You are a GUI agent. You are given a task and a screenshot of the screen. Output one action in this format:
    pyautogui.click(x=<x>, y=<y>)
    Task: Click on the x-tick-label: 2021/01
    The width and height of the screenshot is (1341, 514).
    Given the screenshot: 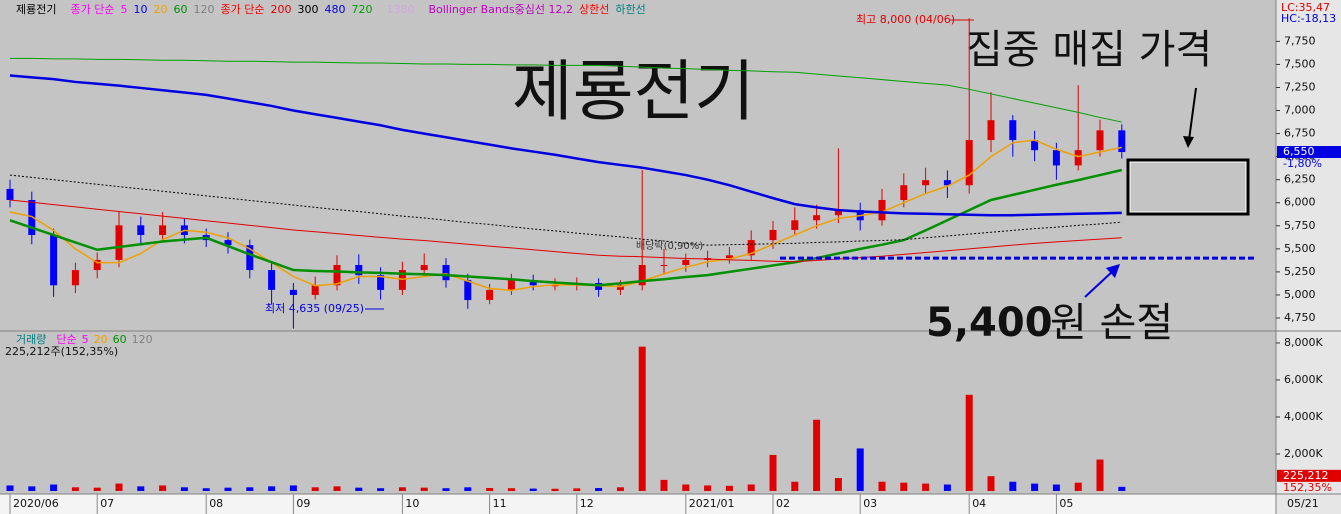 What is the action you would take?
    pyautogui.click(x=712, y=503)
    